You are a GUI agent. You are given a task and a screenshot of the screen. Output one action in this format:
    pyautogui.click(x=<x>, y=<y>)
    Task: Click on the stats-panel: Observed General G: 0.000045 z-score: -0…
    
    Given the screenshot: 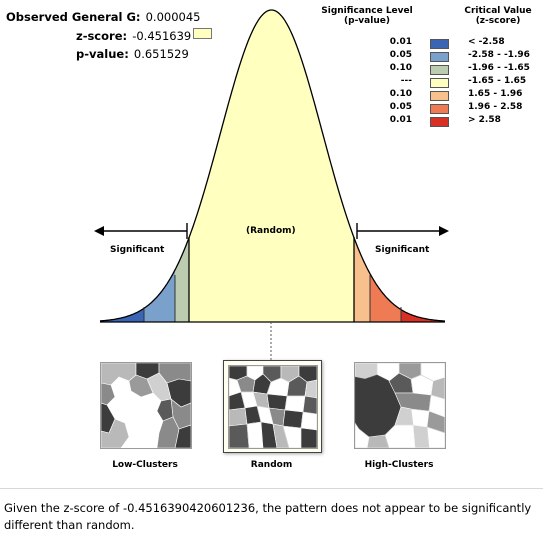 What is the action you would take?
    pyautogui.click(x=106, y=34)
    